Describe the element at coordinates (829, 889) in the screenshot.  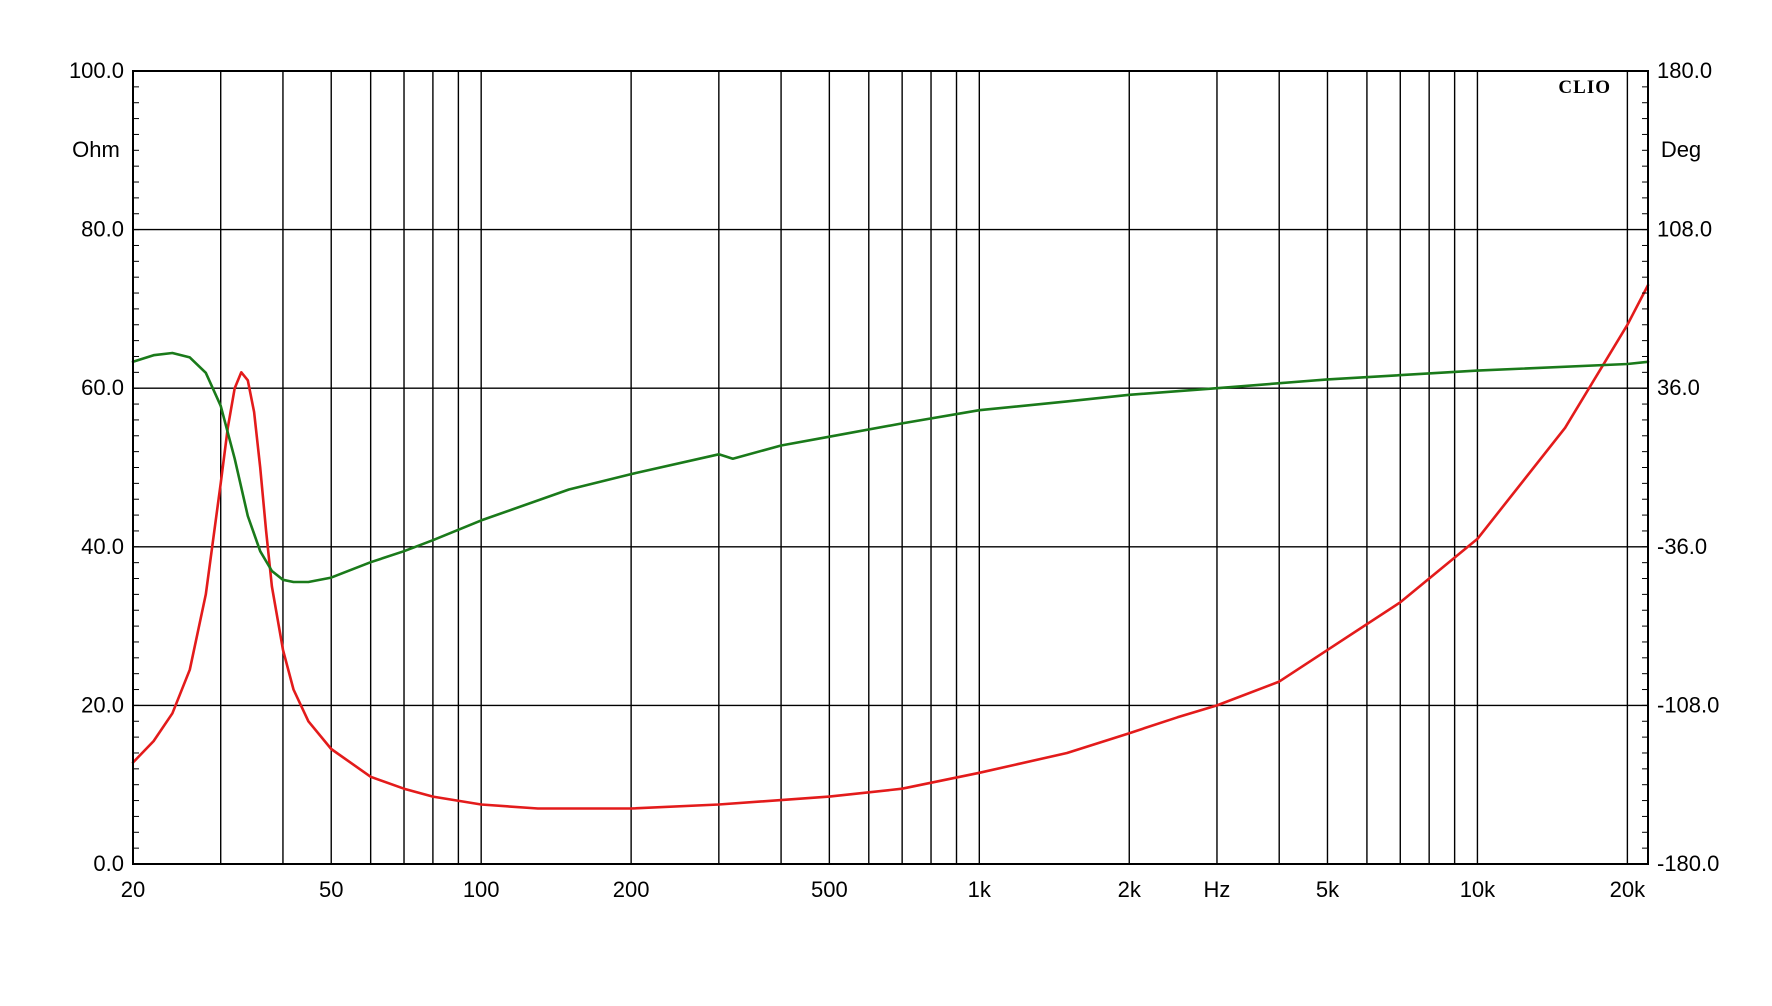
I see `x-tick-label: 500` at that location.